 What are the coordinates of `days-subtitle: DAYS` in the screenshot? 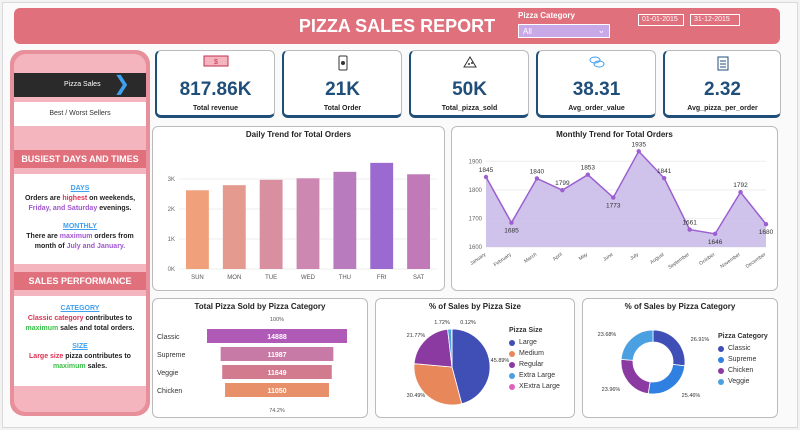 It's located at (80, 188).